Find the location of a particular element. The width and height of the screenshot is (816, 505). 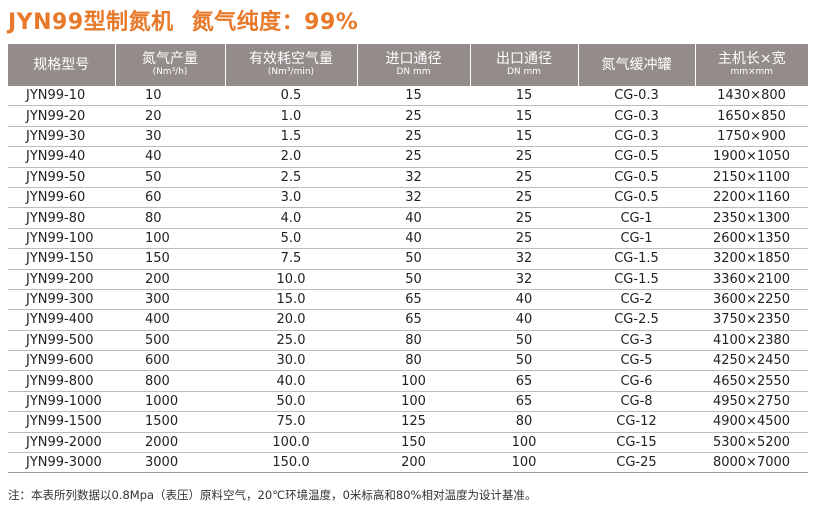

cell-nitrogen-output: 100 is located at coordinates (170, 239).